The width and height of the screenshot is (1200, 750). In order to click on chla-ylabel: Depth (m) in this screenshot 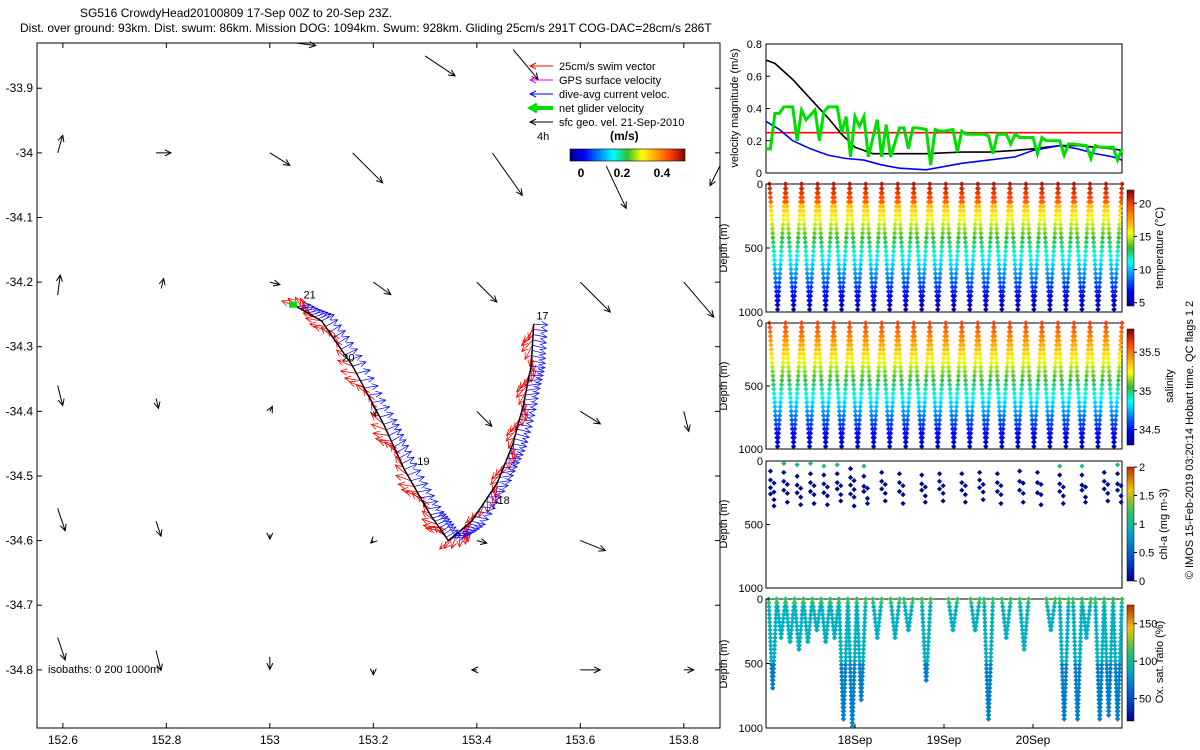, I will do `click(724, 524)`.